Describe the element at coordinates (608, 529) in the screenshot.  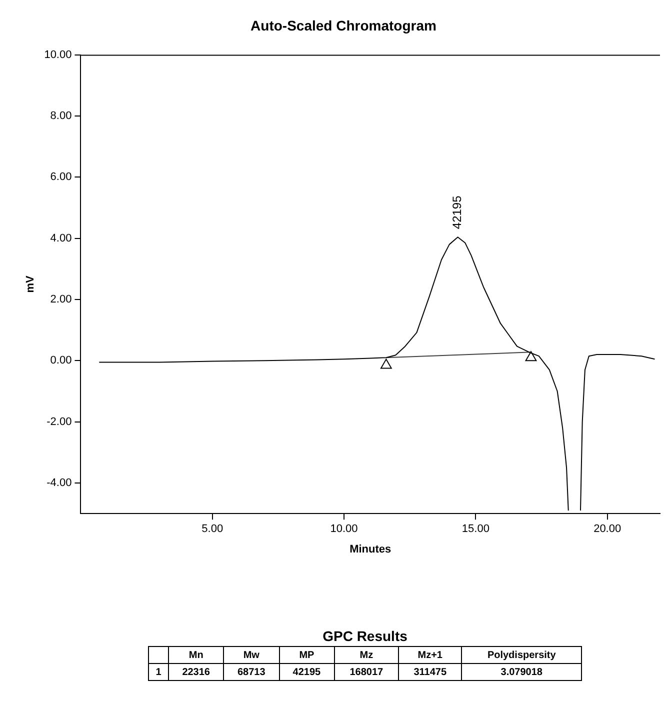
I see `x-tick-label: 20.00` at that location.